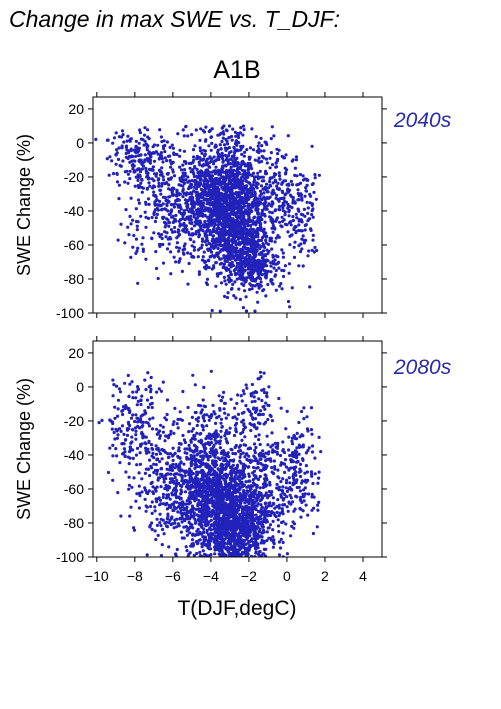 Image resolution: width=501 pixels, height=709 pixels. What do you see at coordinates (422, 120) in the screenshot?
I see `period-label: 2040s` at bounding box center [422, 120].